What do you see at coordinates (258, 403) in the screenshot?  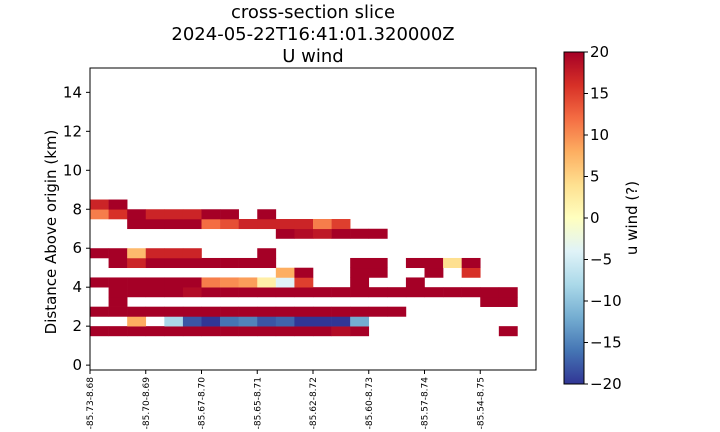 I see `x-tick-label: -85.65-8.71` at bounding box center [258, 403].